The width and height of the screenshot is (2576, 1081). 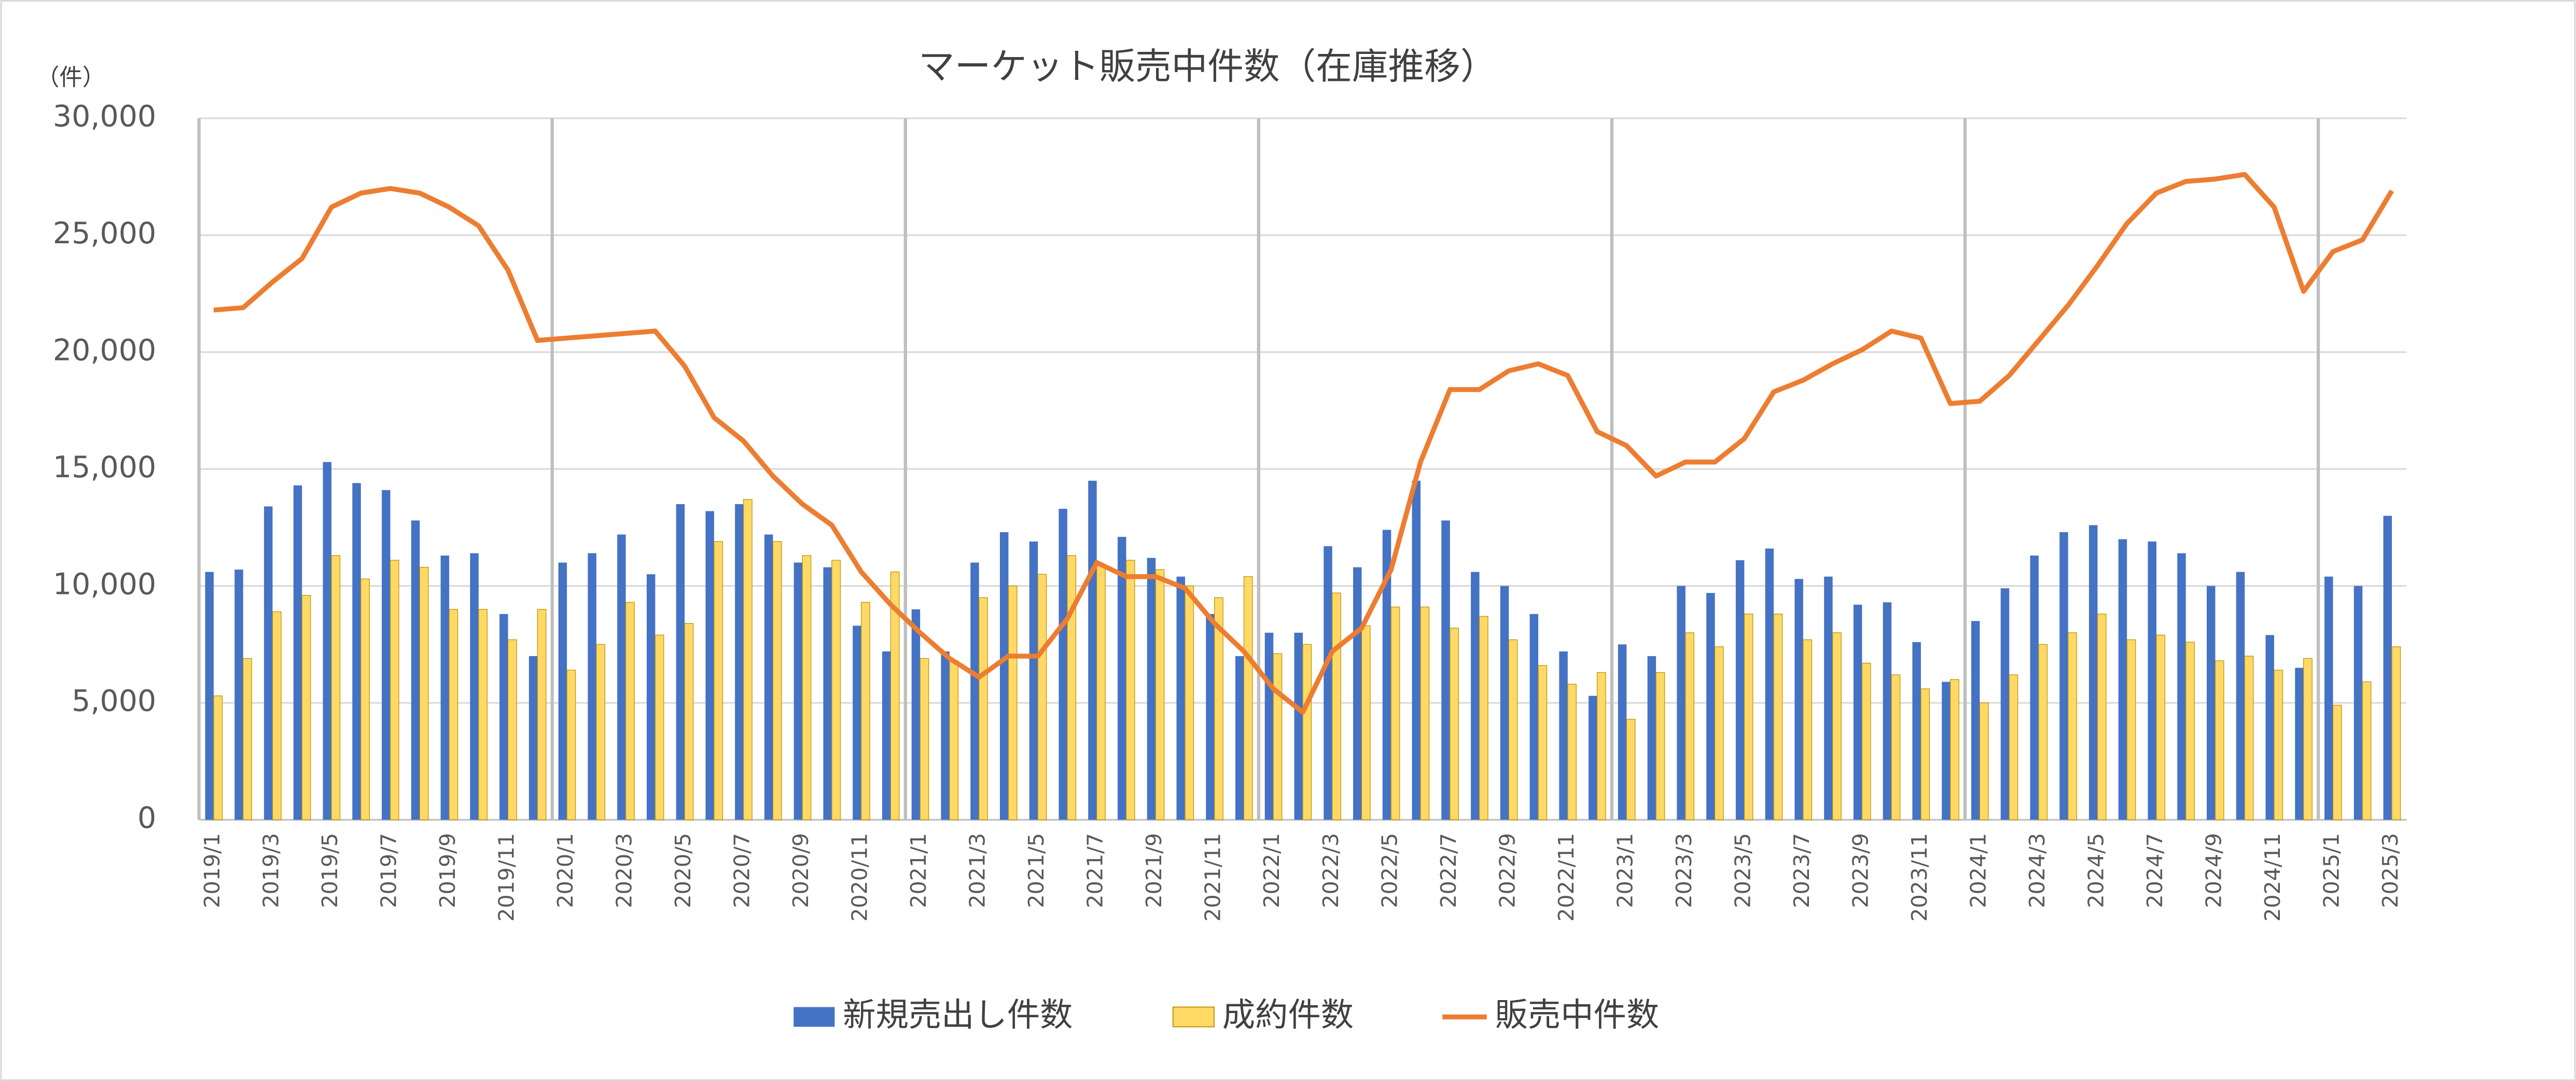 I want to click on chart-title: マーケット販売中件数（在庫推移）, so click(x=1207, y=67).